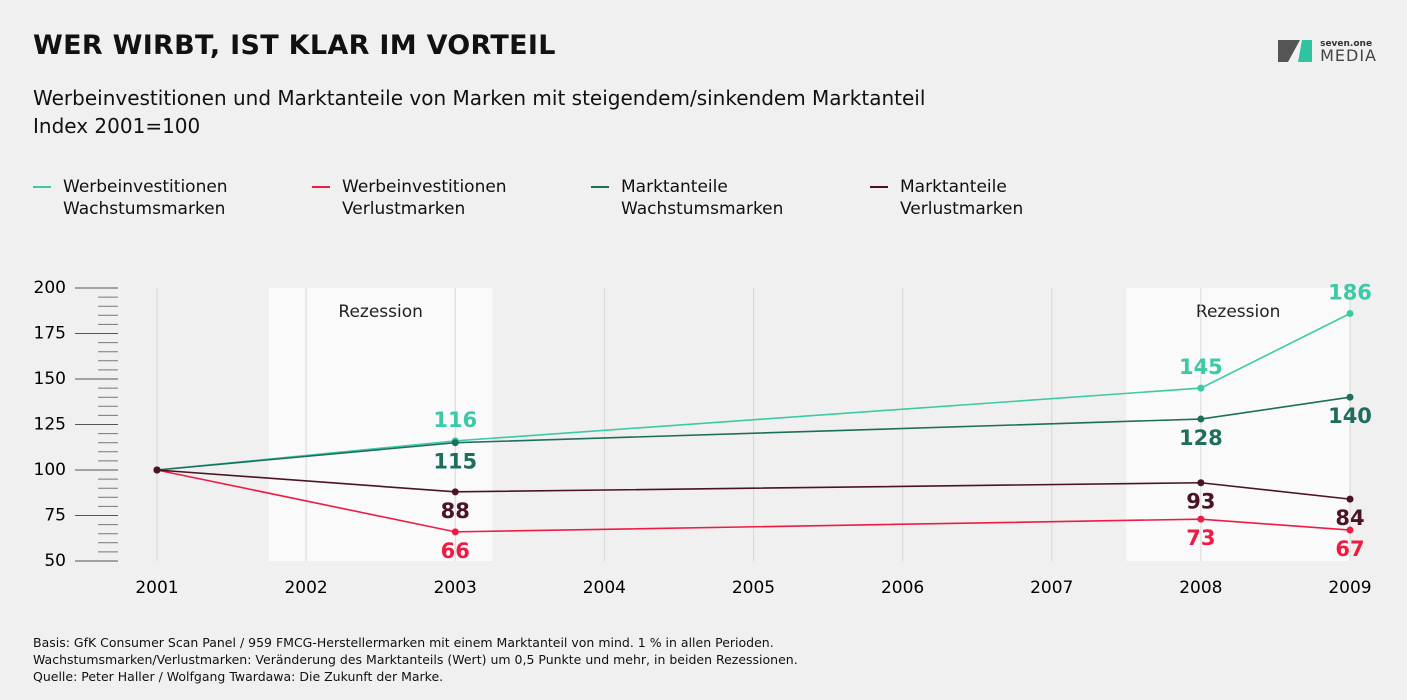  I want to click on data-label: 73, so click(1200, 538).